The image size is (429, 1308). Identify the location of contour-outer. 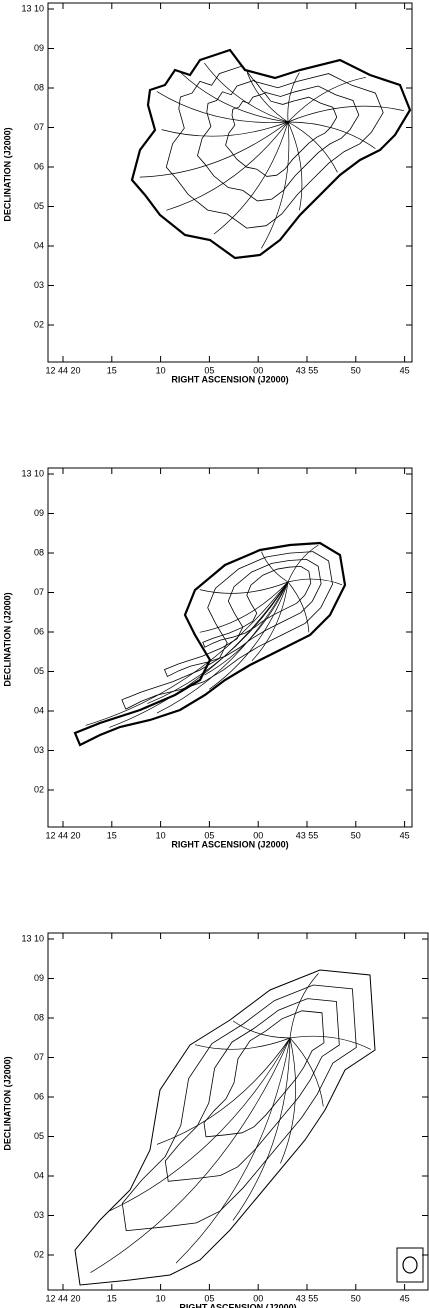
(271, 154).